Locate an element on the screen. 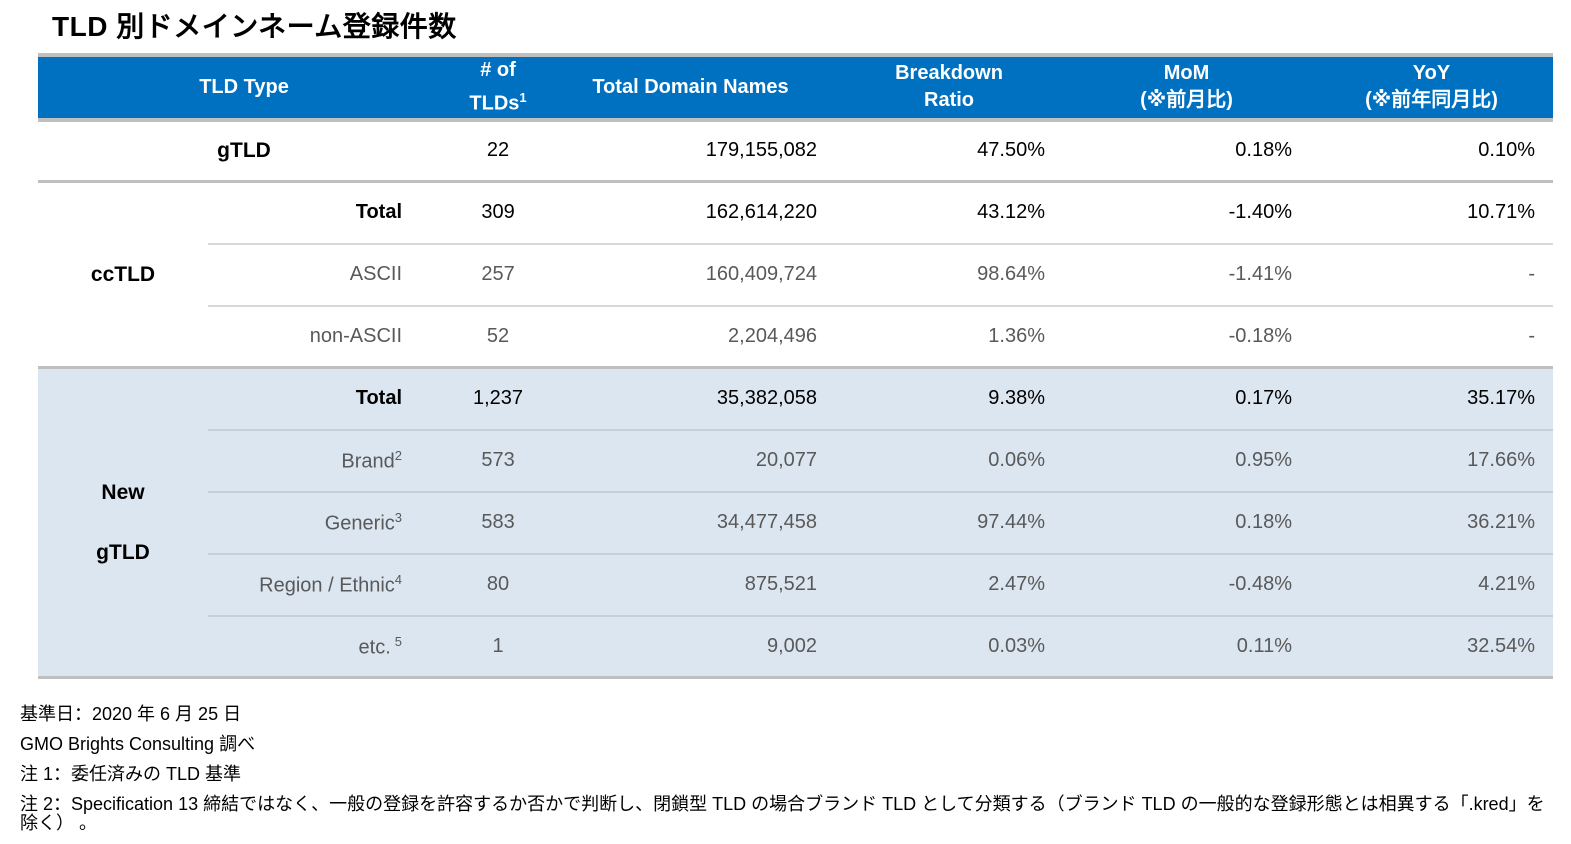 The image size is (1571, 844). newgtld-generic-mom-cell: 0.18% is located at coordinates (1187, 522).